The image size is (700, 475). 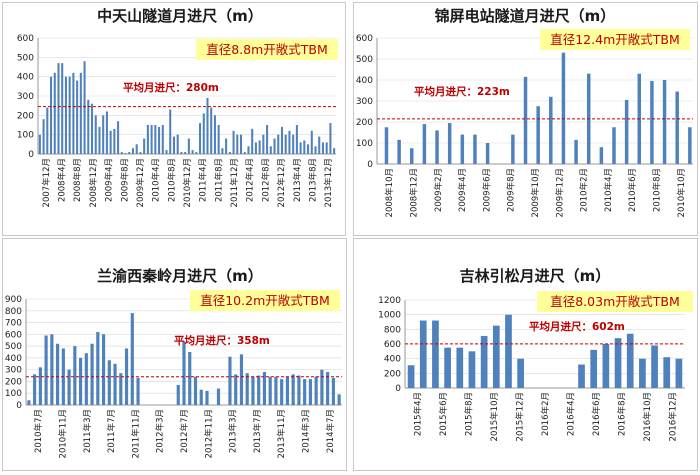 What do you see at coordinates (328, 182) in the screenshot?
I see `x-tick-label: 2013年12月` at bounding box center [328, 182].